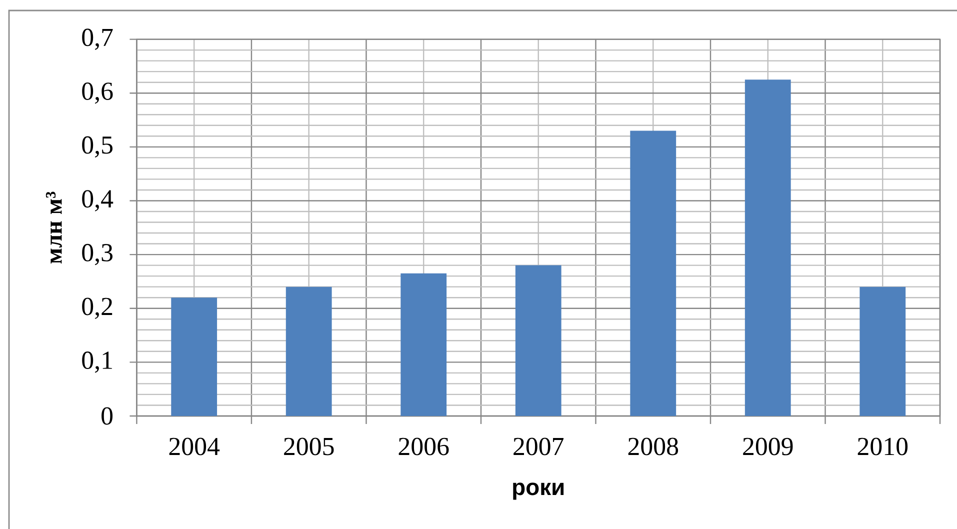 The height and width of the screenshot is (529, 957). Describe the element at coordinates (97, 147) in the screenshot. I see `y-tick-label: 0,5` at that location.